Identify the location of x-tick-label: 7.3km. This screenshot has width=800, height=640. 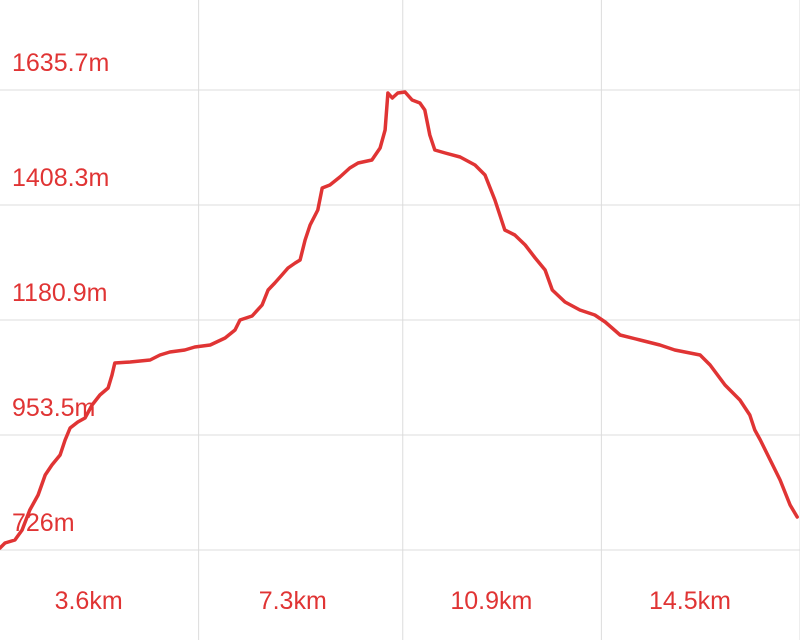
(293, 601).